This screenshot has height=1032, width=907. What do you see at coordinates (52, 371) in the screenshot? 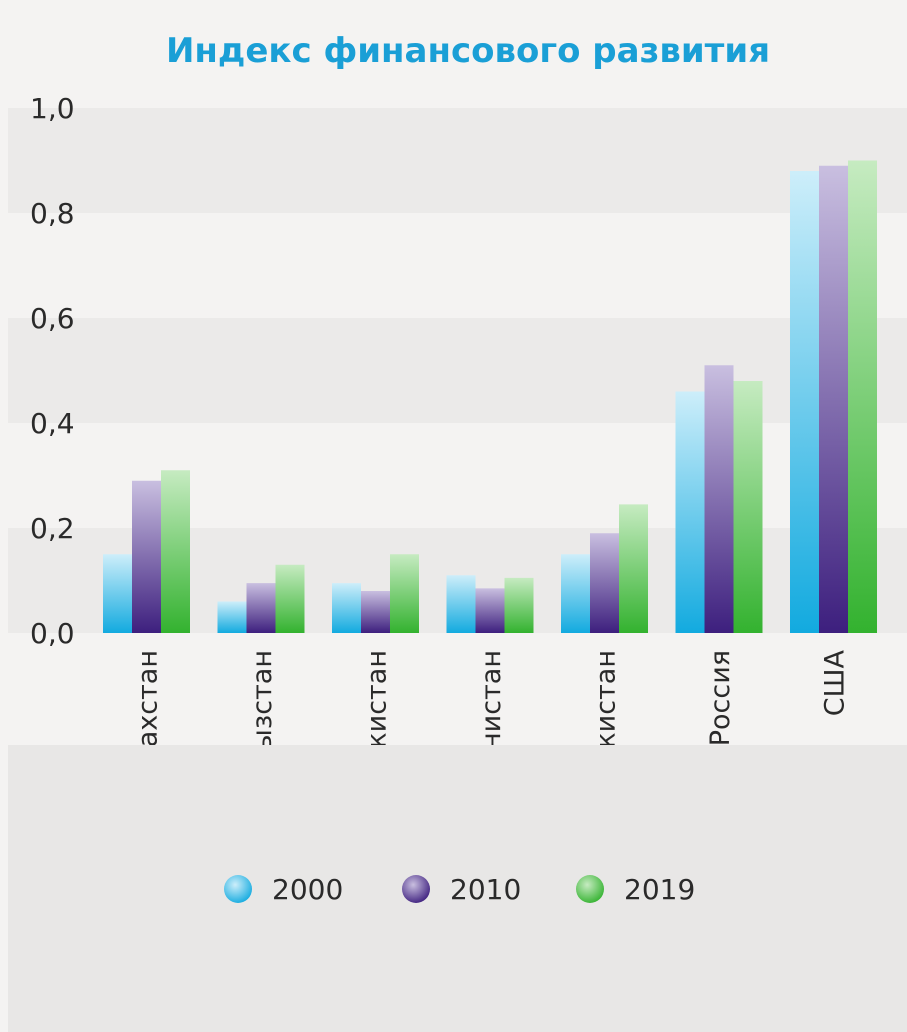
I see `y-axis: 0,0 0,2 0,4 0,6 0,8 1,0` at bounding box center [52, 371].